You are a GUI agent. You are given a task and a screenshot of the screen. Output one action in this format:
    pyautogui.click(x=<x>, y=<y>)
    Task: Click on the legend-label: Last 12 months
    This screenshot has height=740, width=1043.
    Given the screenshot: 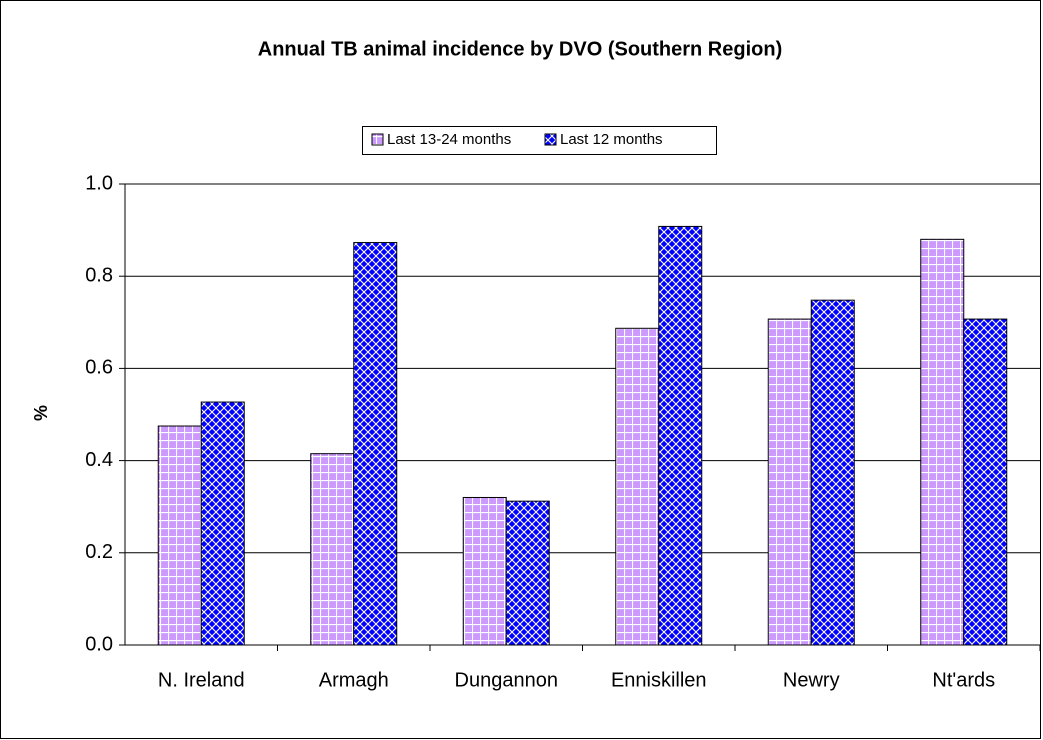 What is the action you would take?
    pyautogui.click(x=611, y=139)
    